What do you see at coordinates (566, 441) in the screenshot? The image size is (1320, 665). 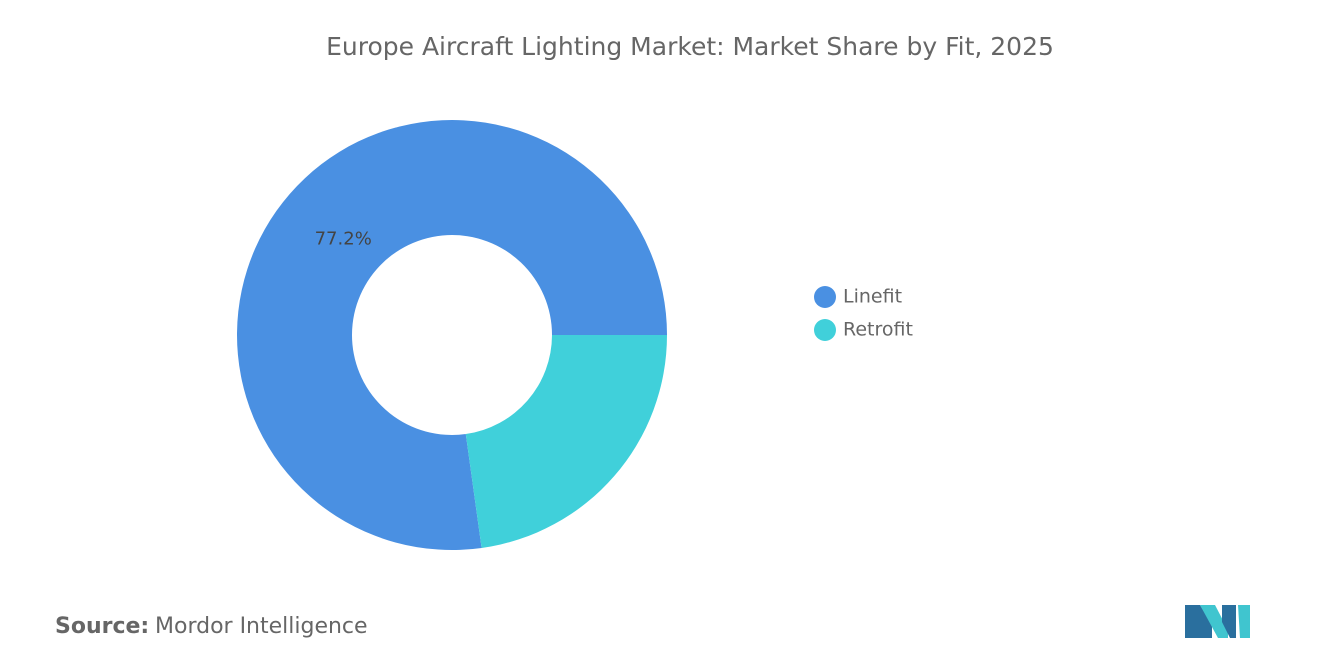 I see `donut-slice` at bounding box center [566, 441].